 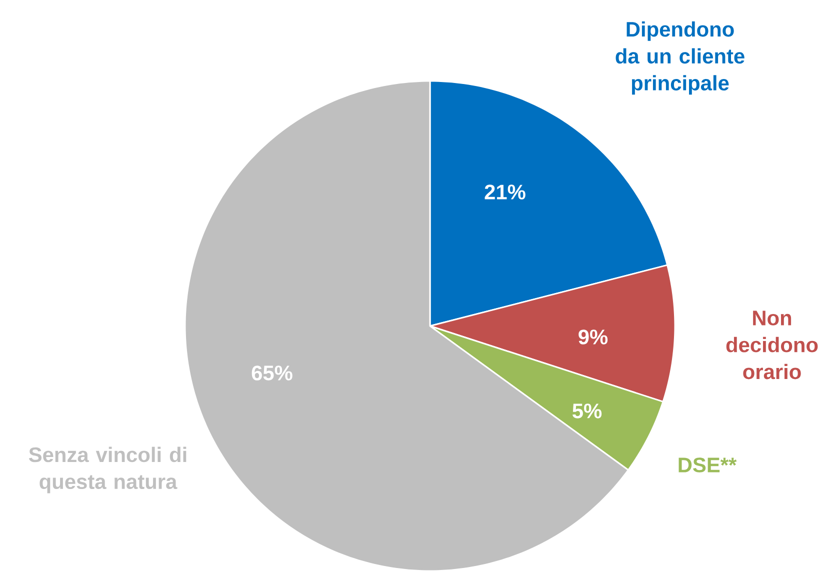 I want to click on data-label: 5%, so click(x=587, y=411).